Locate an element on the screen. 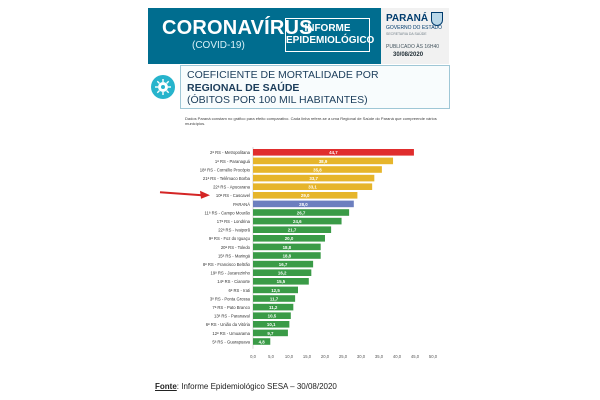 The height and width of the screenshot is (400, 600). category-label: 22ª RS - Ivaiporã is located at coordinates (234, 230).